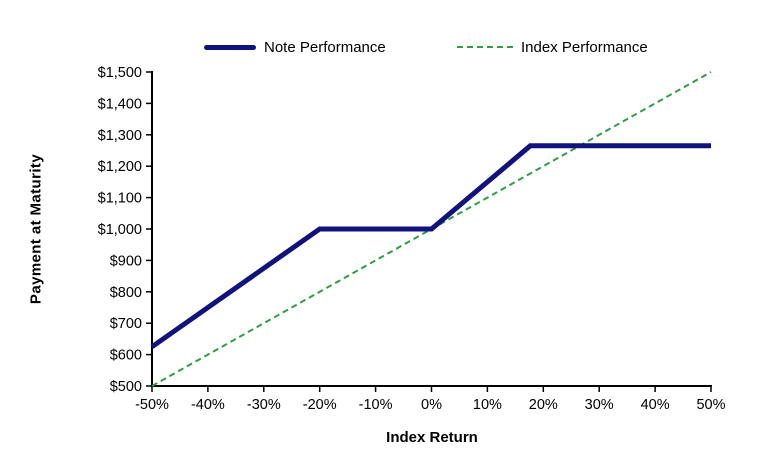 The height and width of the screenshot is (459, 767). Describe the element at coordinates (543, 405) in the screenshot. I see `x-tick-label: 20%` at that location.